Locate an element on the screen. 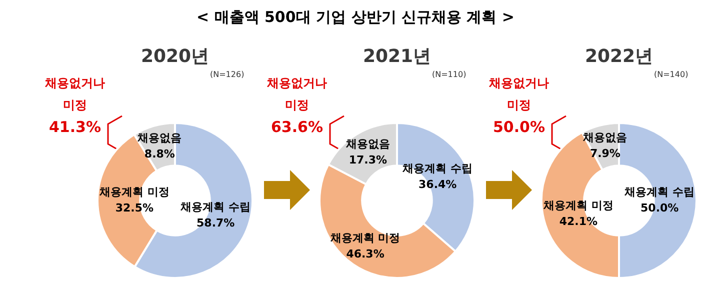  data-label: 42.1% is located at coordinates (578, 221).